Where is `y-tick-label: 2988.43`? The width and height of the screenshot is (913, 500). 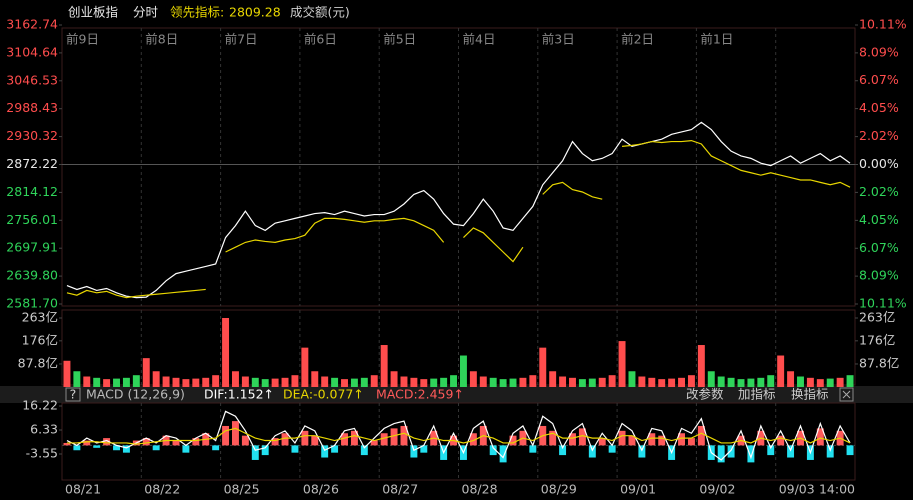 y-tick-label: 2988.43 is located at coordinates (32, 107).